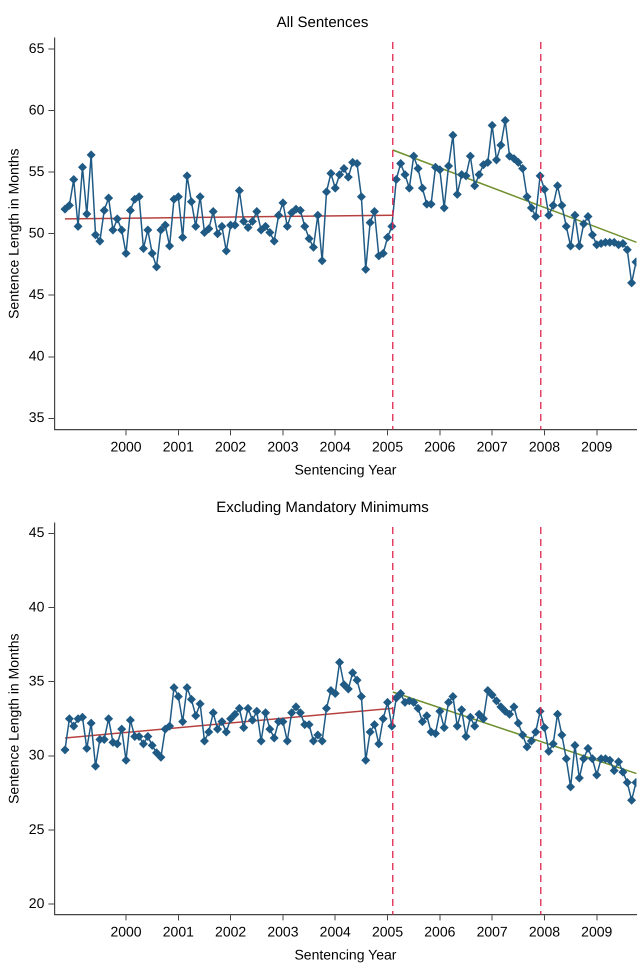 The height and width of the screenshot is (970, 641). I want to click on y-tick-label: 55, so click(36, 171).